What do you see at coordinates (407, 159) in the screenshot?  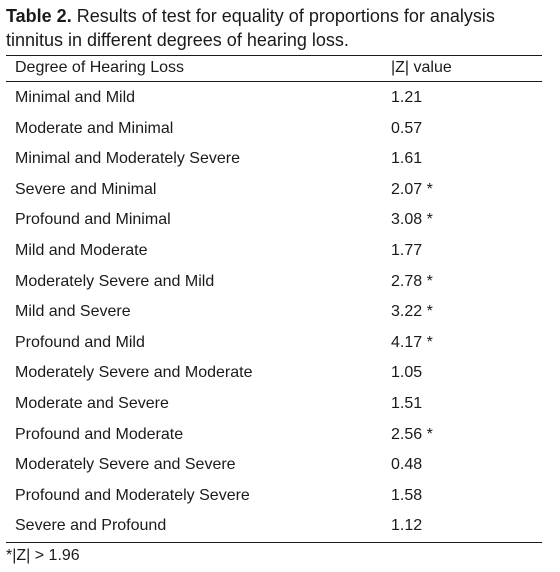 I see `row-z-value: 1.61` at bounding box center [407, 159].